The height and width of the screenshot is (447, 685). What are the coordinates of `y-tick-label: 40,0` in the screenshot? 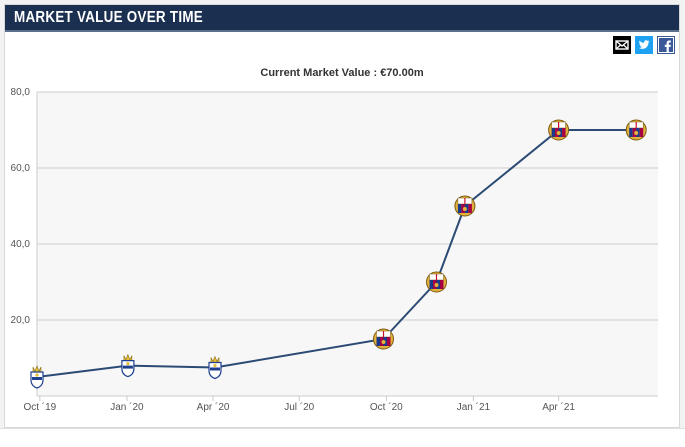 It's located at (21, 244).